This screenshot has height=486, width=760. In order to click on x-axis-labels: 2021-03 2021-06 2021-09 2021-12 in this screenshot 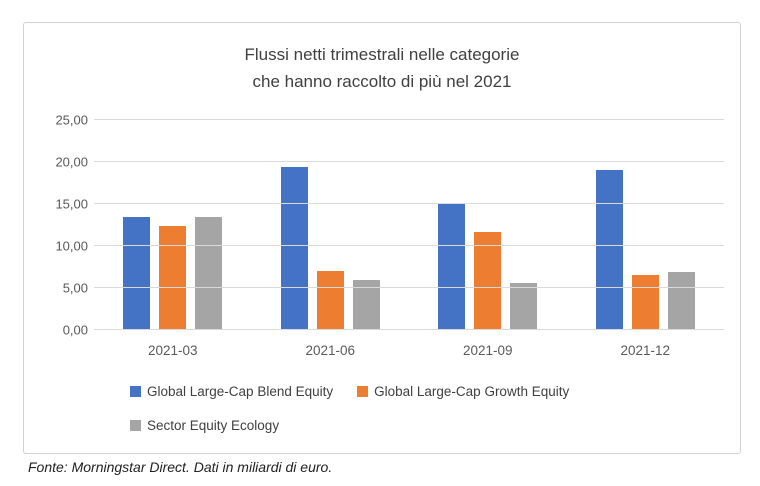, I will do `click(409, 350)`.